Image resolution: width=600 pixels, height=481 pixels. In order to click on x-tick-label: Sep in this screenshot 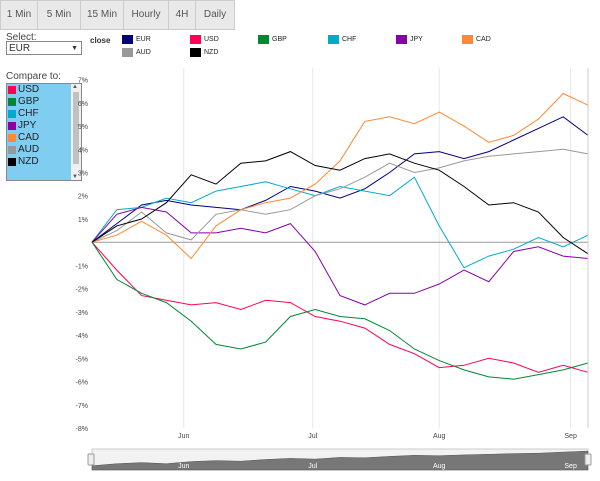, I will do `click(570, 436)`.